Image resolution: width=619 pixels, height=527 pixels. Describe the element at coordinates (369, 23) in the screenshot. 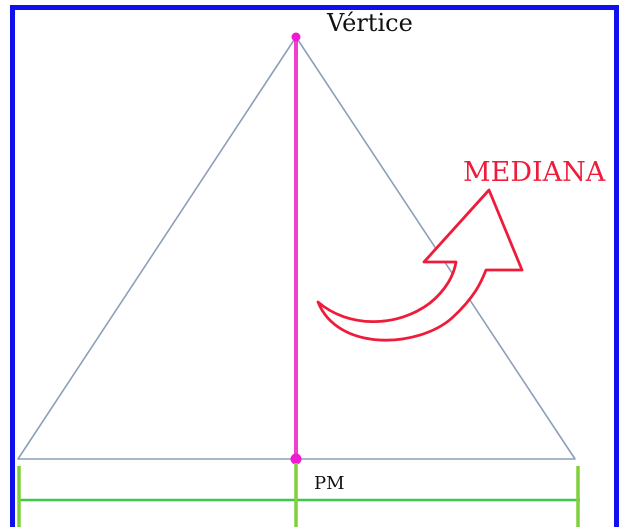

I see `vertex-label: Vértice` at that location.